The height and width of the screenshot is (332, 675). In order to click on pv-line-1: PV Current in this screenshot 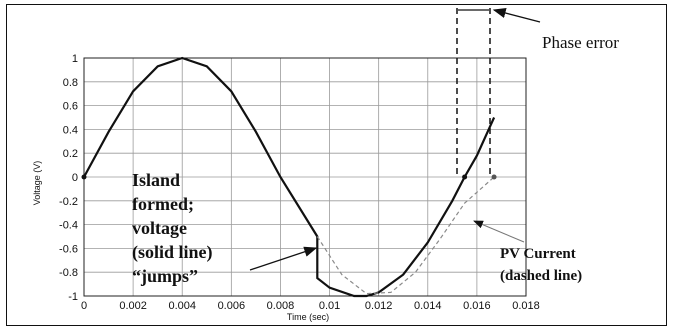, I will do `click(538, 254)`.